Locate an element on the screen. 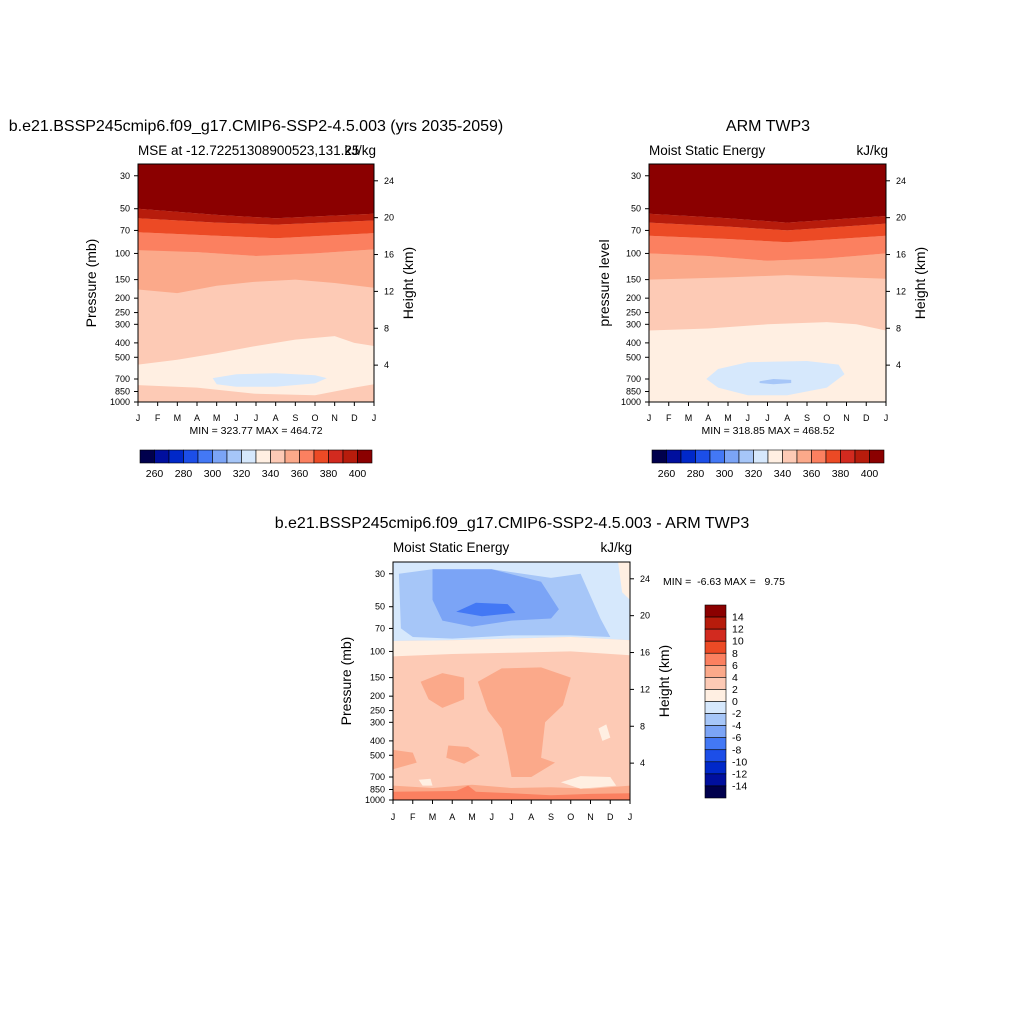 The image size is (1024, 1024). height-tick-label: 12 is located at coordinates (389, 291).